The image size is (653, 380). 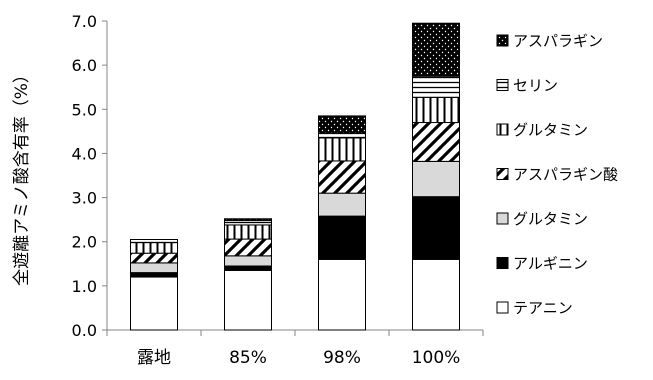 I want to click on y-tick-label: 7.0, so click(x=84, y=21).